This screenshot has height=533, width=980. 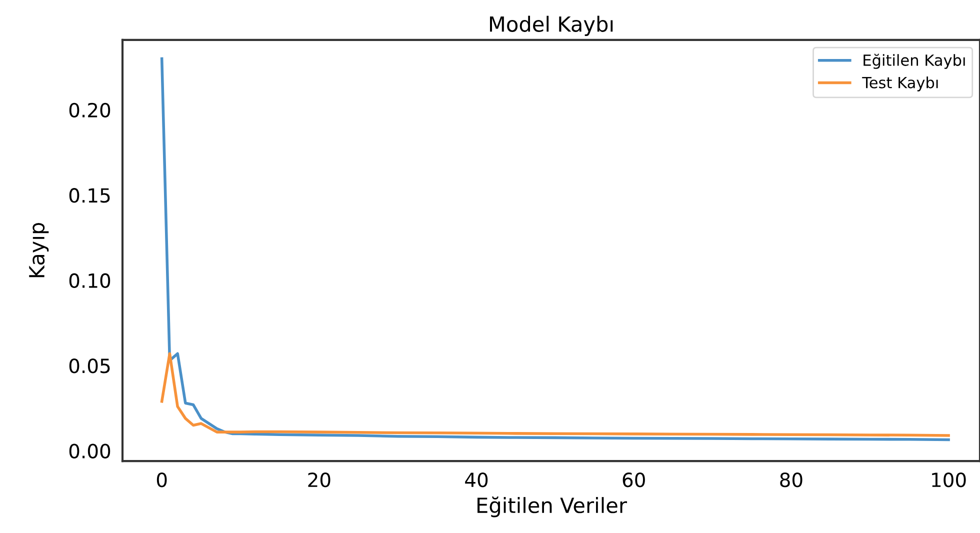 I want to click on line-series, so click(x=555, y=394).